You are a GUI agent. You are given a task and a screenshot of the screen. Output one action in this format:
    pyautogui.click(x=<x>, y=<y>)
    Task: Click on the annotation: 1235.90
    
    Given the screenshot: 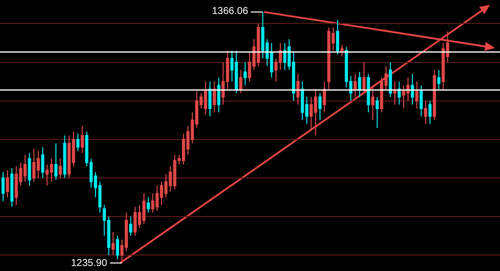 What is the action you would take?
    pyautogui.click(x=89, y=263)
    